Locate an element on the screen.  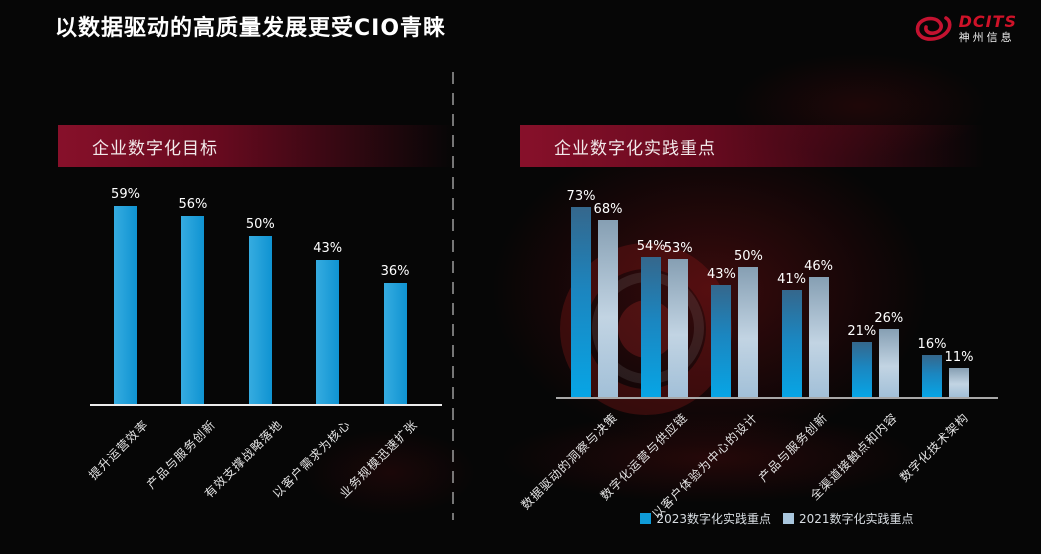
bar-value-label: 11% is located at coordinates (959, 358).